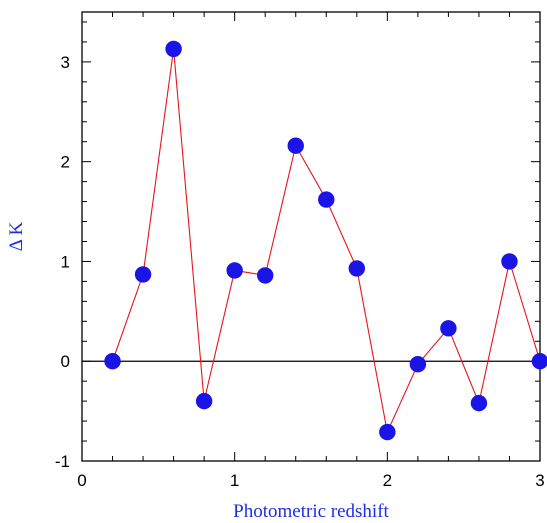 This screenshot has width=547, height=523. What do you see at coordinates (539, 480) in the screenshot?
I see `x-tick-label: 3` at bounding box center [539, 480].